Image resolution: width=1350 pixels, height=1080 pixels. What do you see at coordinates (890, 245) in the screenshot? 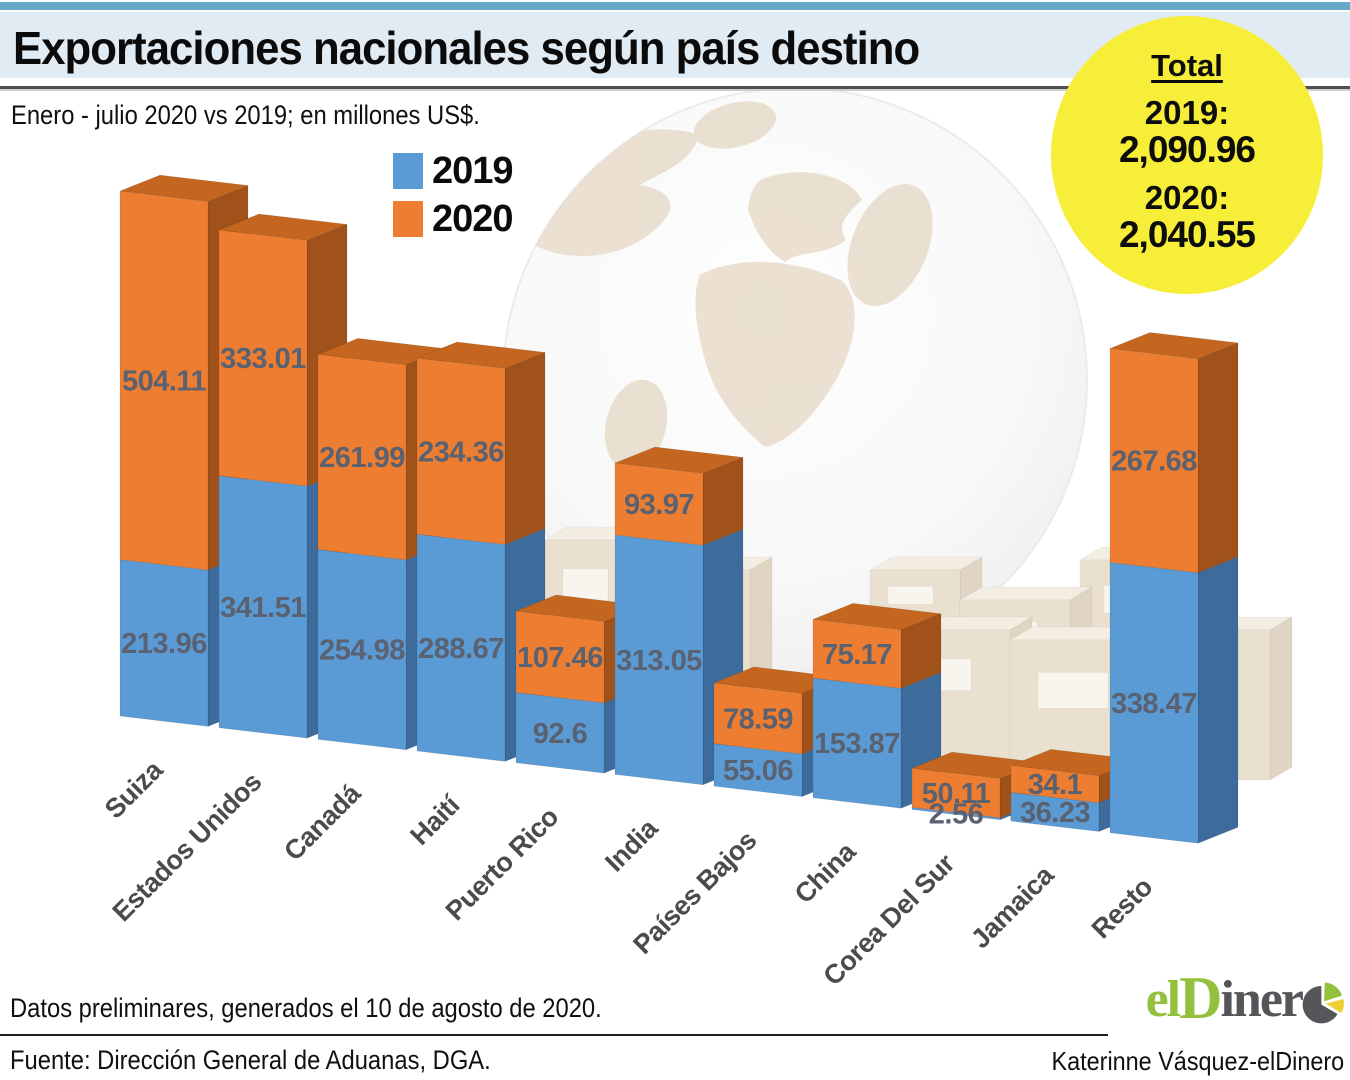
I see `continent-asia` at bounding box center [890, 245].